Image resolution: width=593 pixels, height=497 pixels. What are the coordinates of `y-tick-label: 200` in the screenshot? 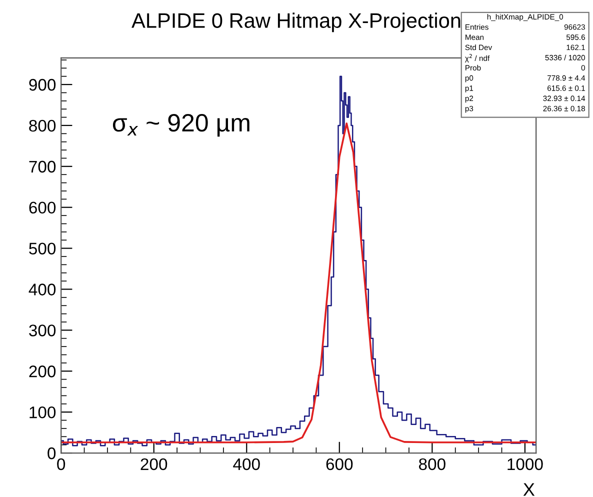 It's located at (42, 372).